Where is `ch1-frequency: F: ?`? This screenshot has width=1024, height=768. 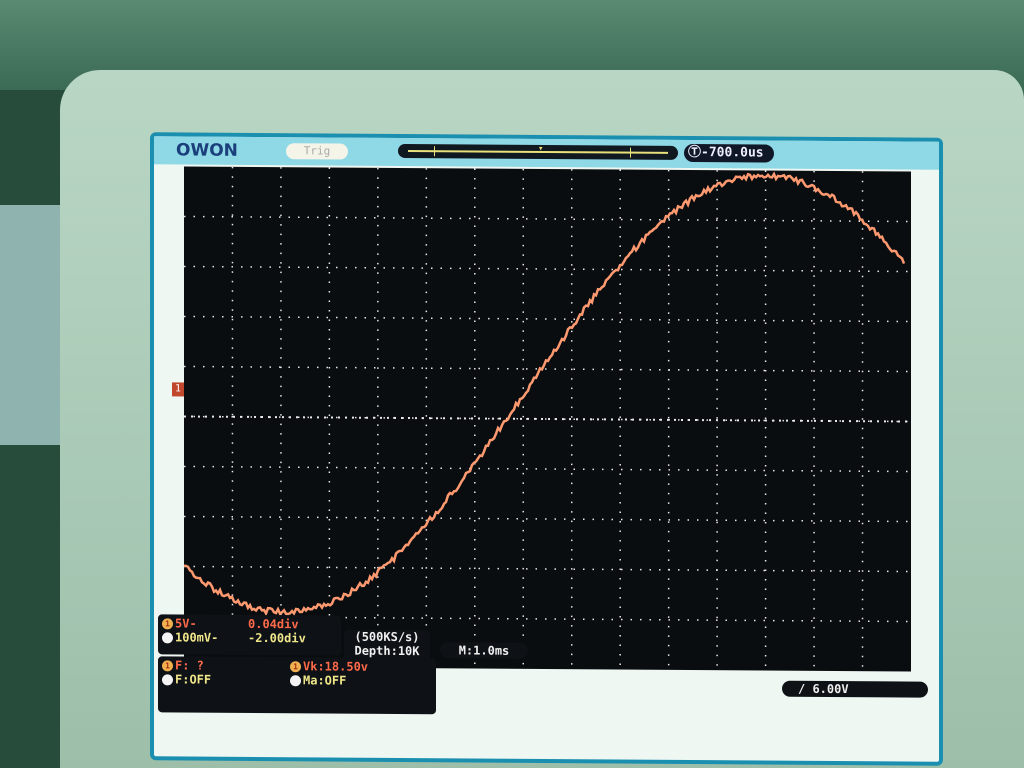
ch1-frequency: F: ? is located at coordinates (189, 665).